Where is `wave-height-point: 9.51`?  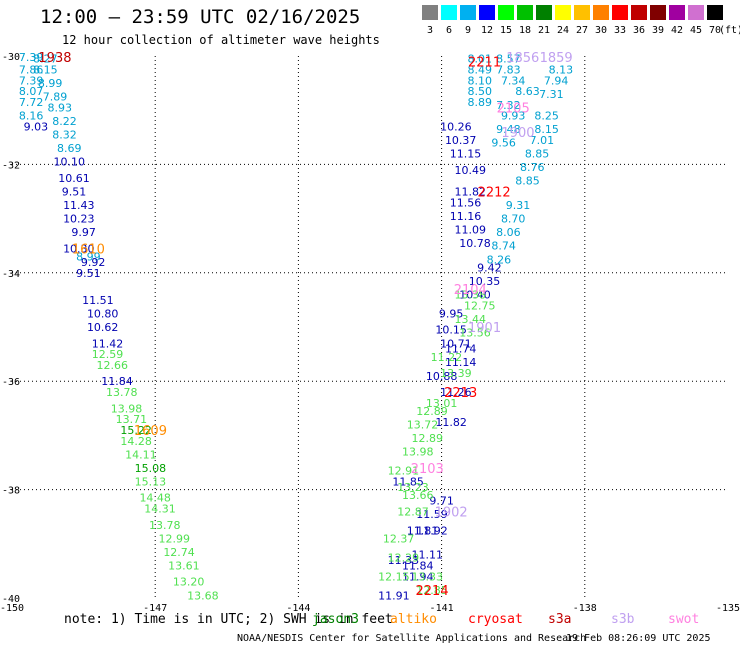
wave-height-point: 9.51 is located at coordinates (88, 273).